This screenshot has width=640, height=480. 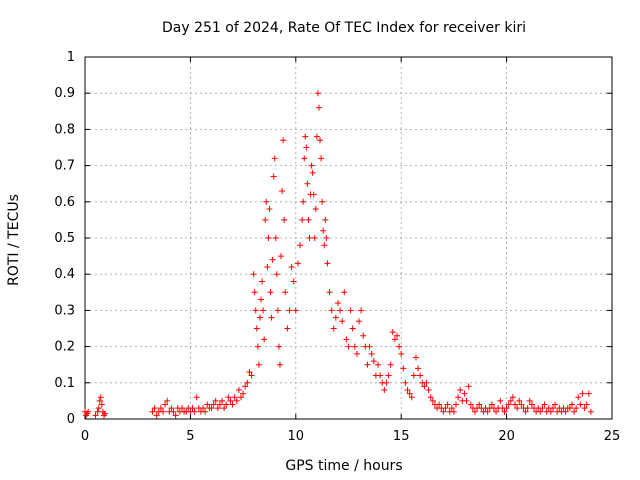 I want to click on y-tick-label: 0.9, so click(x=64, y=93).